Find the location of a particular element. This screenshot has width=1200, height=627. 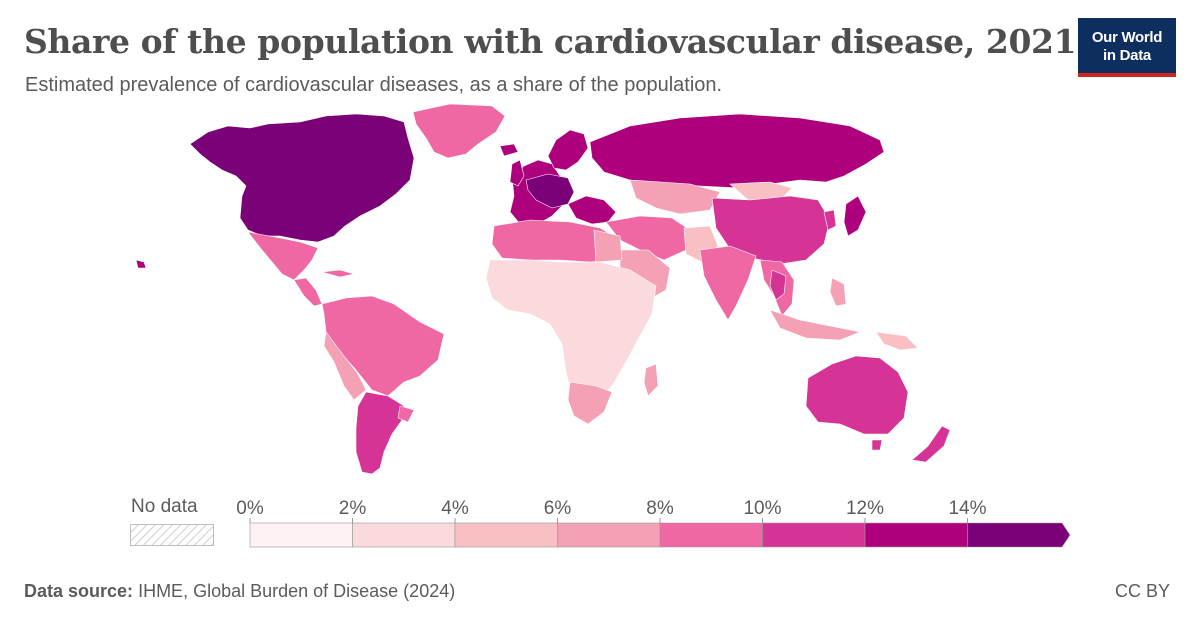

owid-logo: Our World in Data is located at coordinates (1127, 47).